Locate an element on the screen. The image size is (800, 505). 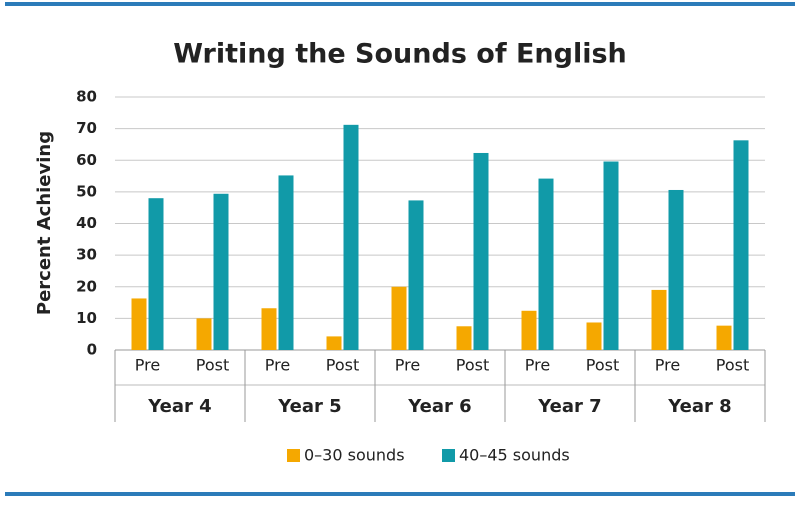
y-tick-label: 20 is located at coordinates (86, 286).